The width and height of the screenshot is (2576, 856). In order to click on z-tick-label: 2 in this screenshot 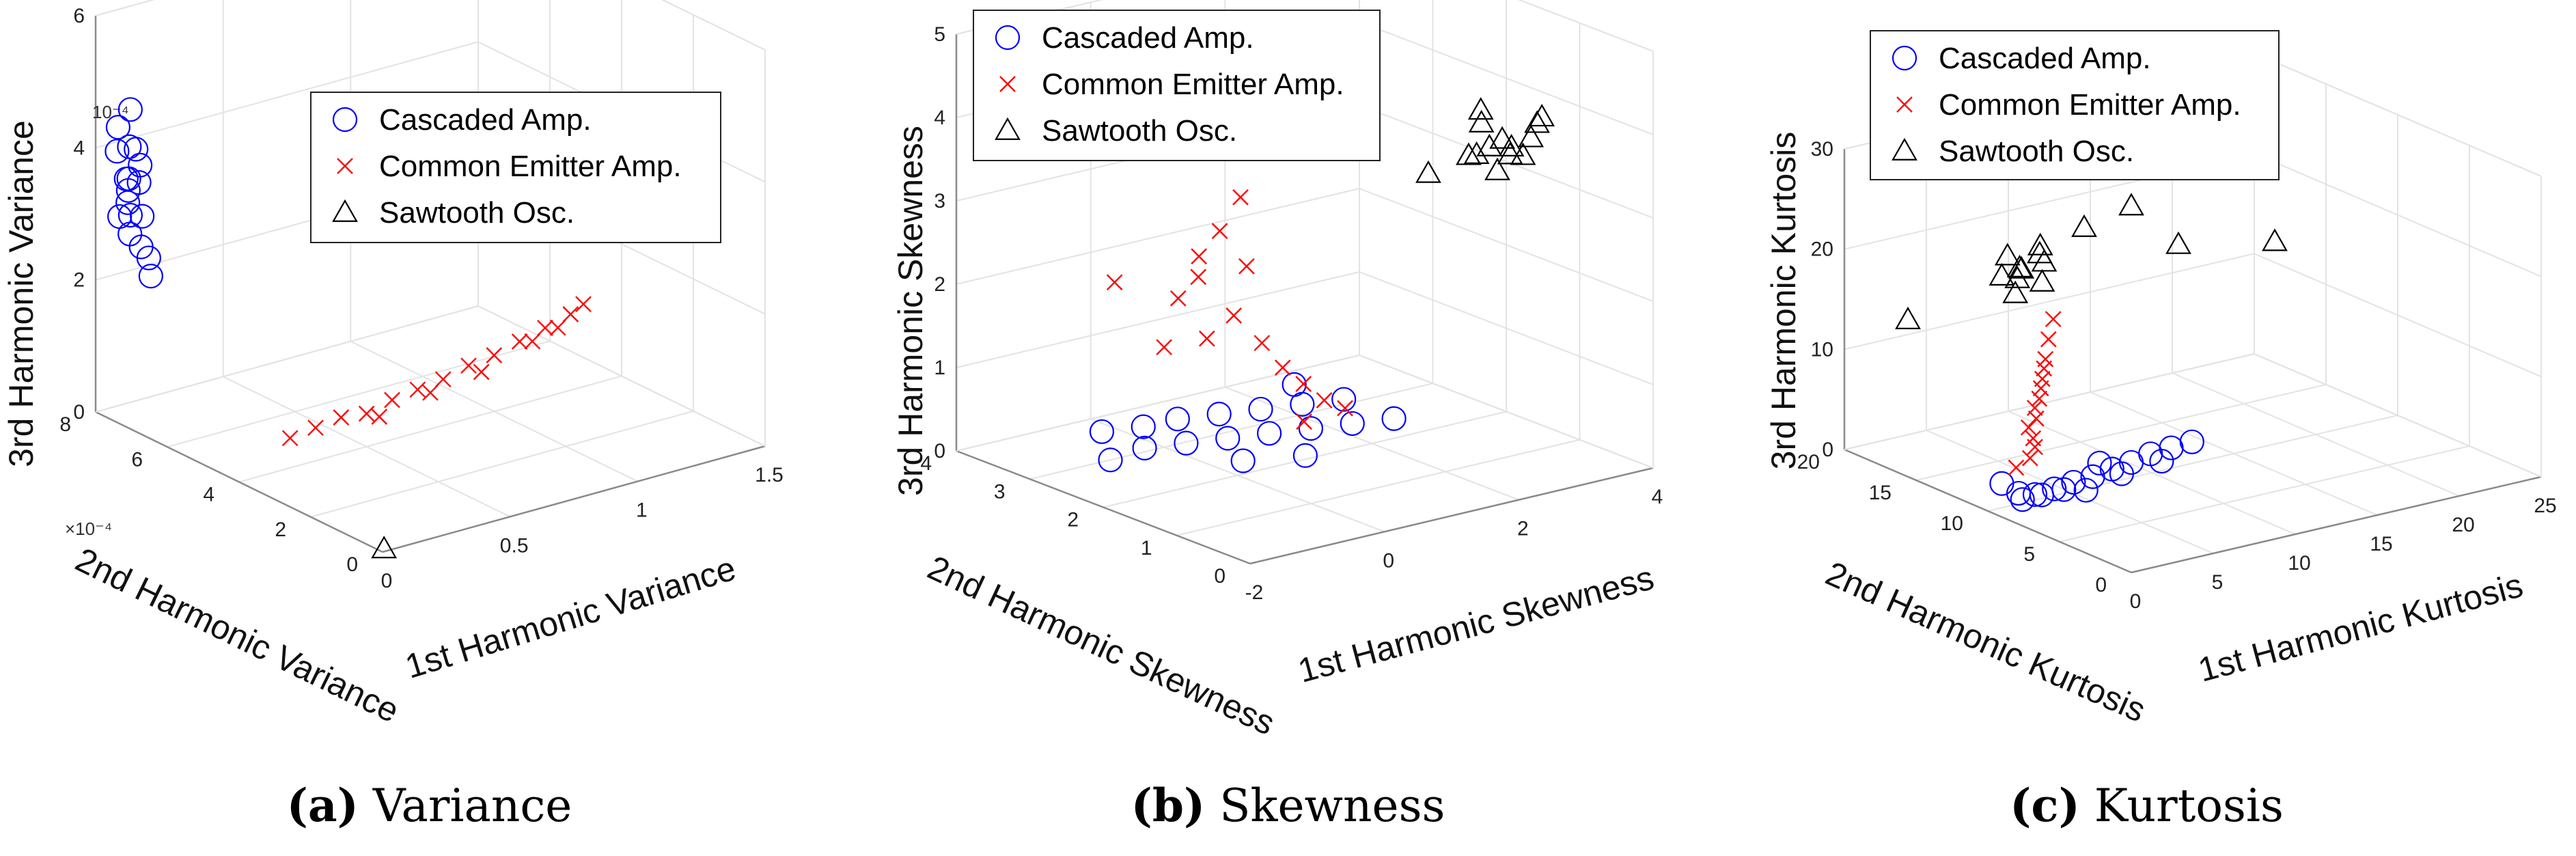, I will do `click(940, 284)`.